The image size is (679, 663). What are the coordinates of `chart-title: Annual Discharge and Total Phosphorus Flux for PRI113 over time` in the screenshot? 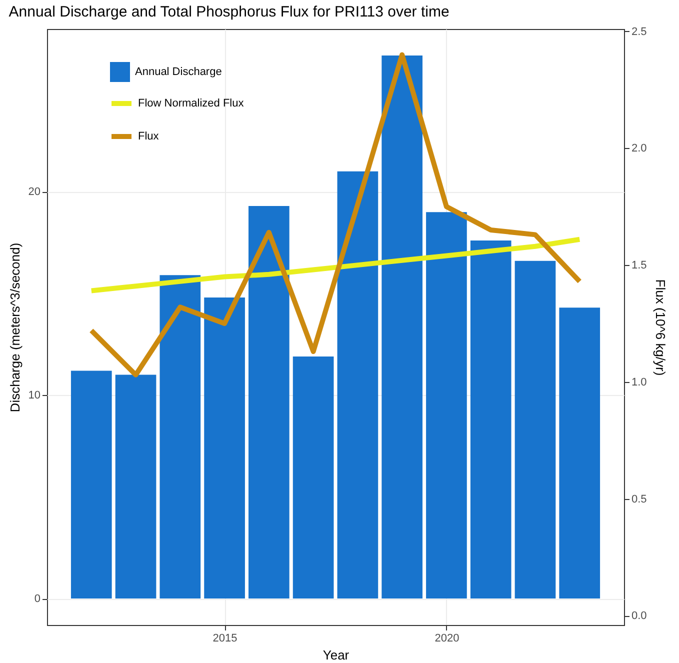 It's located at (229, 11).